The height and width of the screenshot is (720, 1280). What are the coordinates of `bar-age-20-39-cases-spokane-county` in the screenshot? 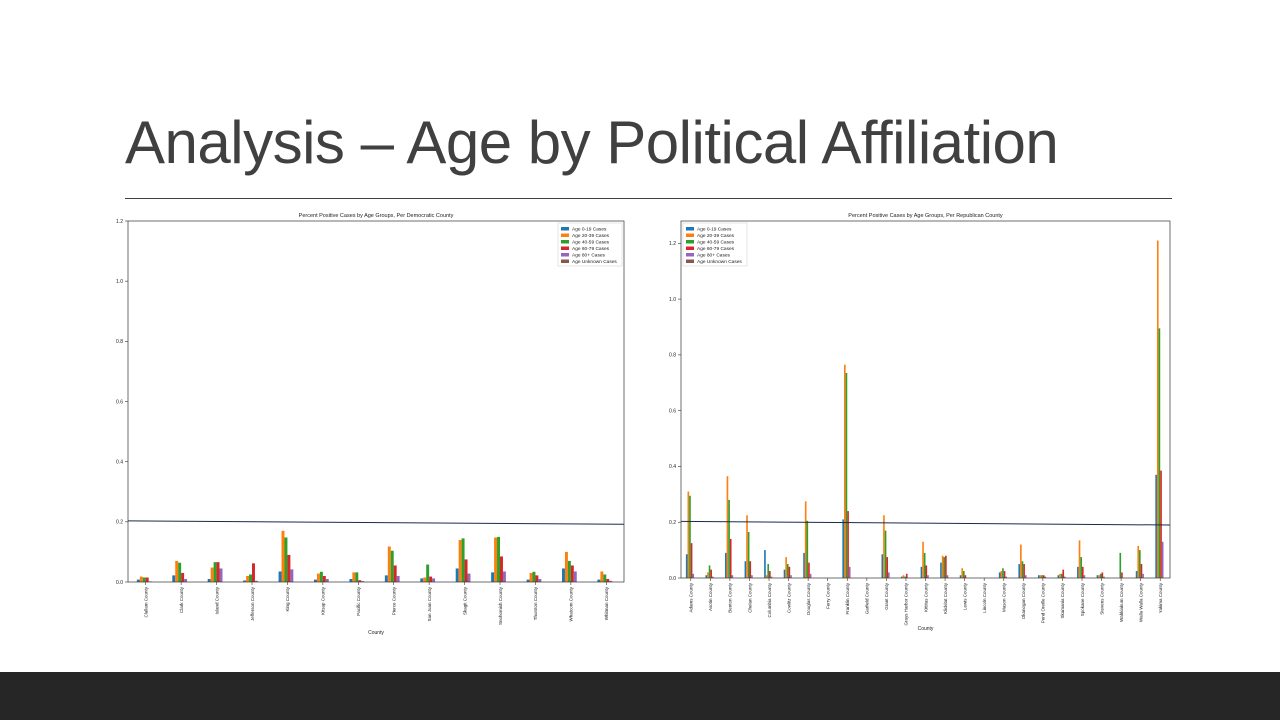 It's located at (1079, 559).